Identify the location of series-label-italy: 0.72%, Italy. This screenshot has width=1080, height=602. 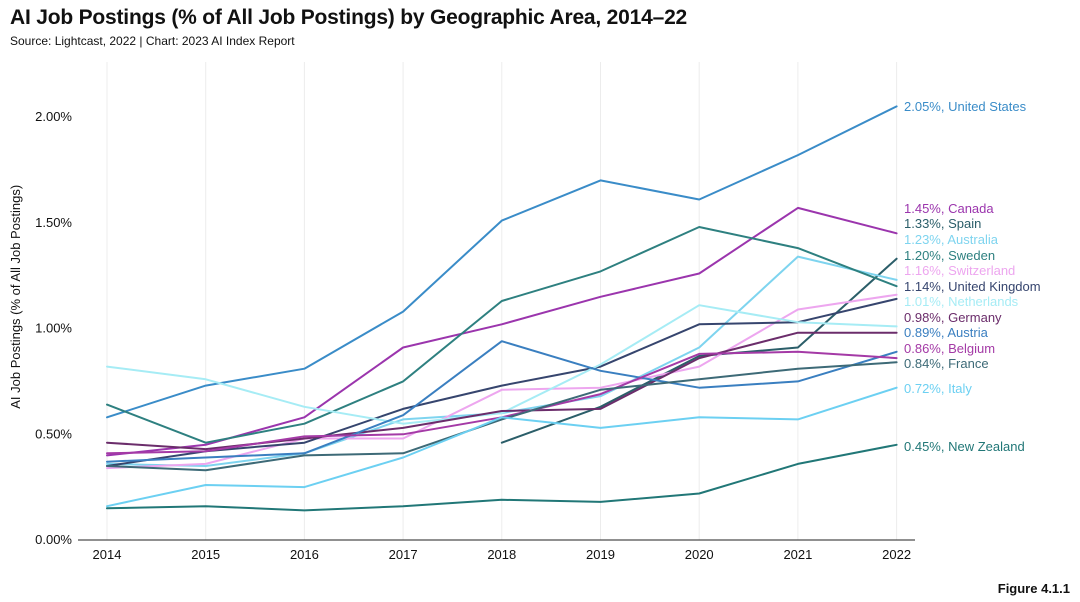
(938, 388).